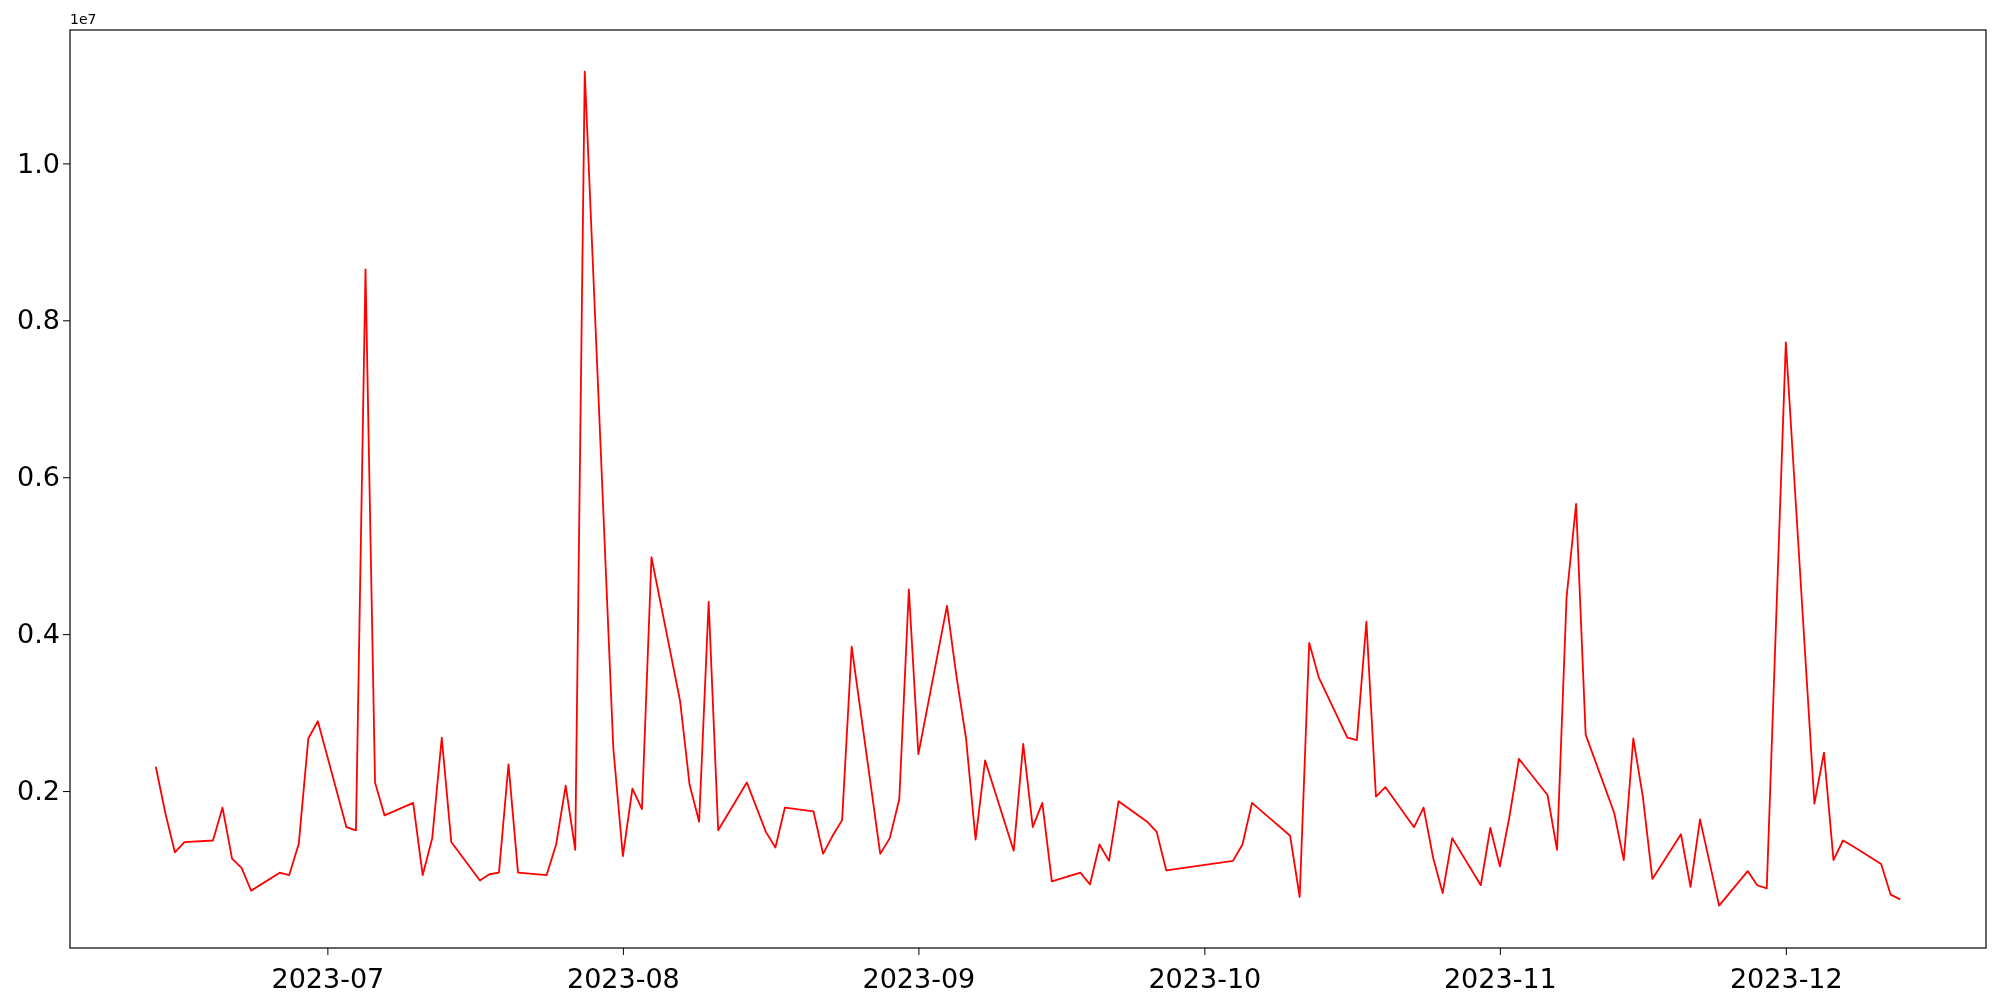 The height and width of the screenshot is (1000, 2000). Describe the element at coordinates (1786, 978) in the screenshot. I see `x-tick-label: 2023-12` at that location.